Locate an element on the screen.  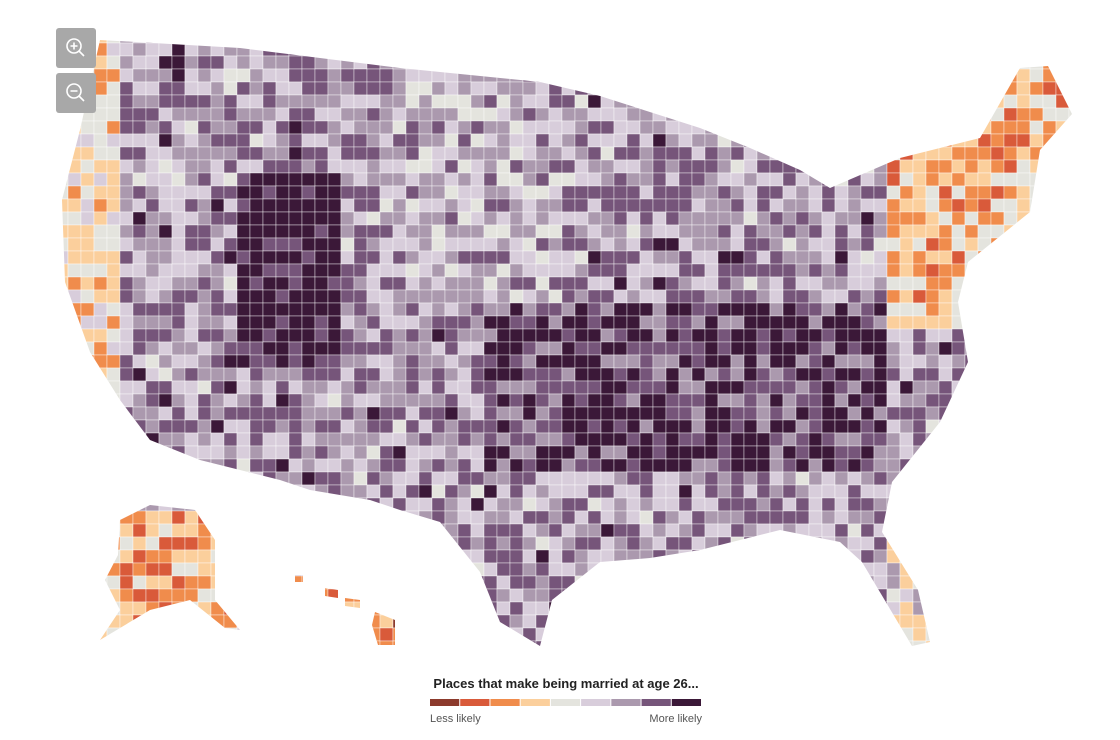
zoom-in-button is located at coordinates (76, 48).